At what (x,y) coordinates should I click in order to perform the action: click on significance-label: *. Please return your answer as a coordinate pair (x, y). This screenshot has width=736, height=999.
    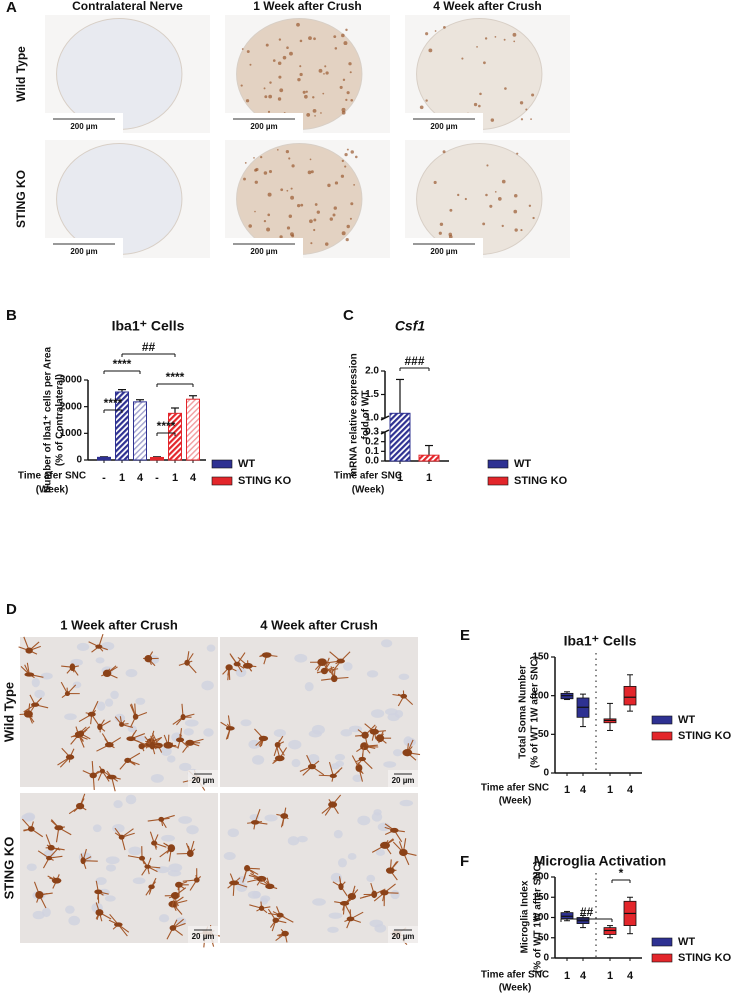
    Looking at the image, I should click on (621, 873).